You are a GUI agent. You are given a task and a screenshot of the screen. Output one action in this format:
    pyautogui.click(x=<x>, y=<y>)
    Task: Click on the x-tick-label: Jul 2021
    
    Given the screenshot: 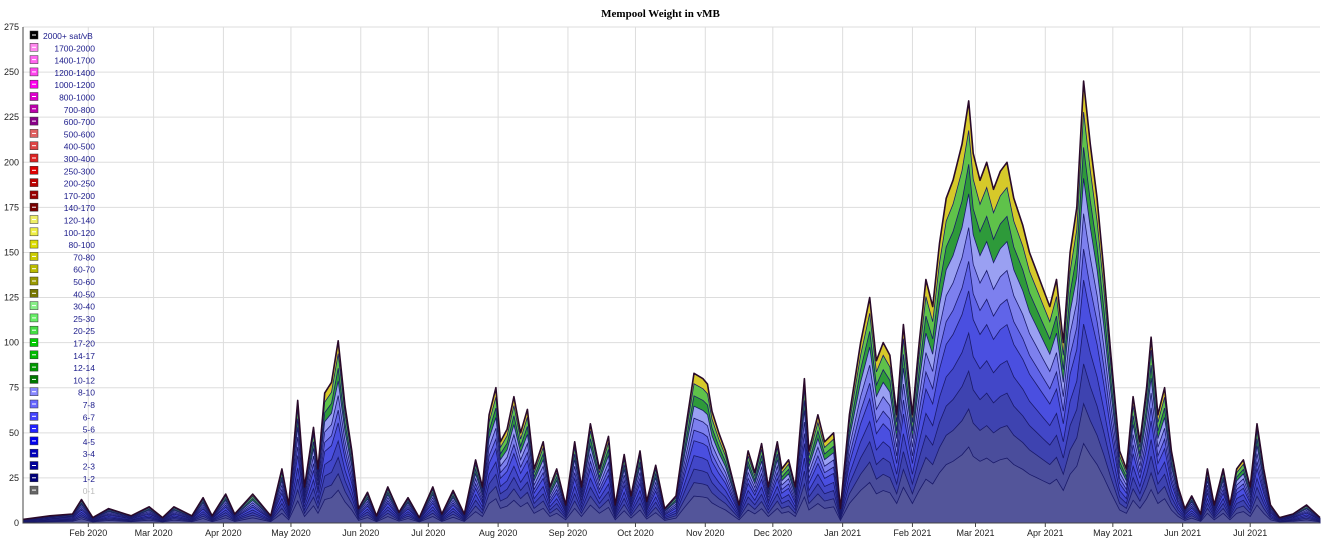 What is the action you would take?
    pyautogui.click(x=1250, y=533)
    